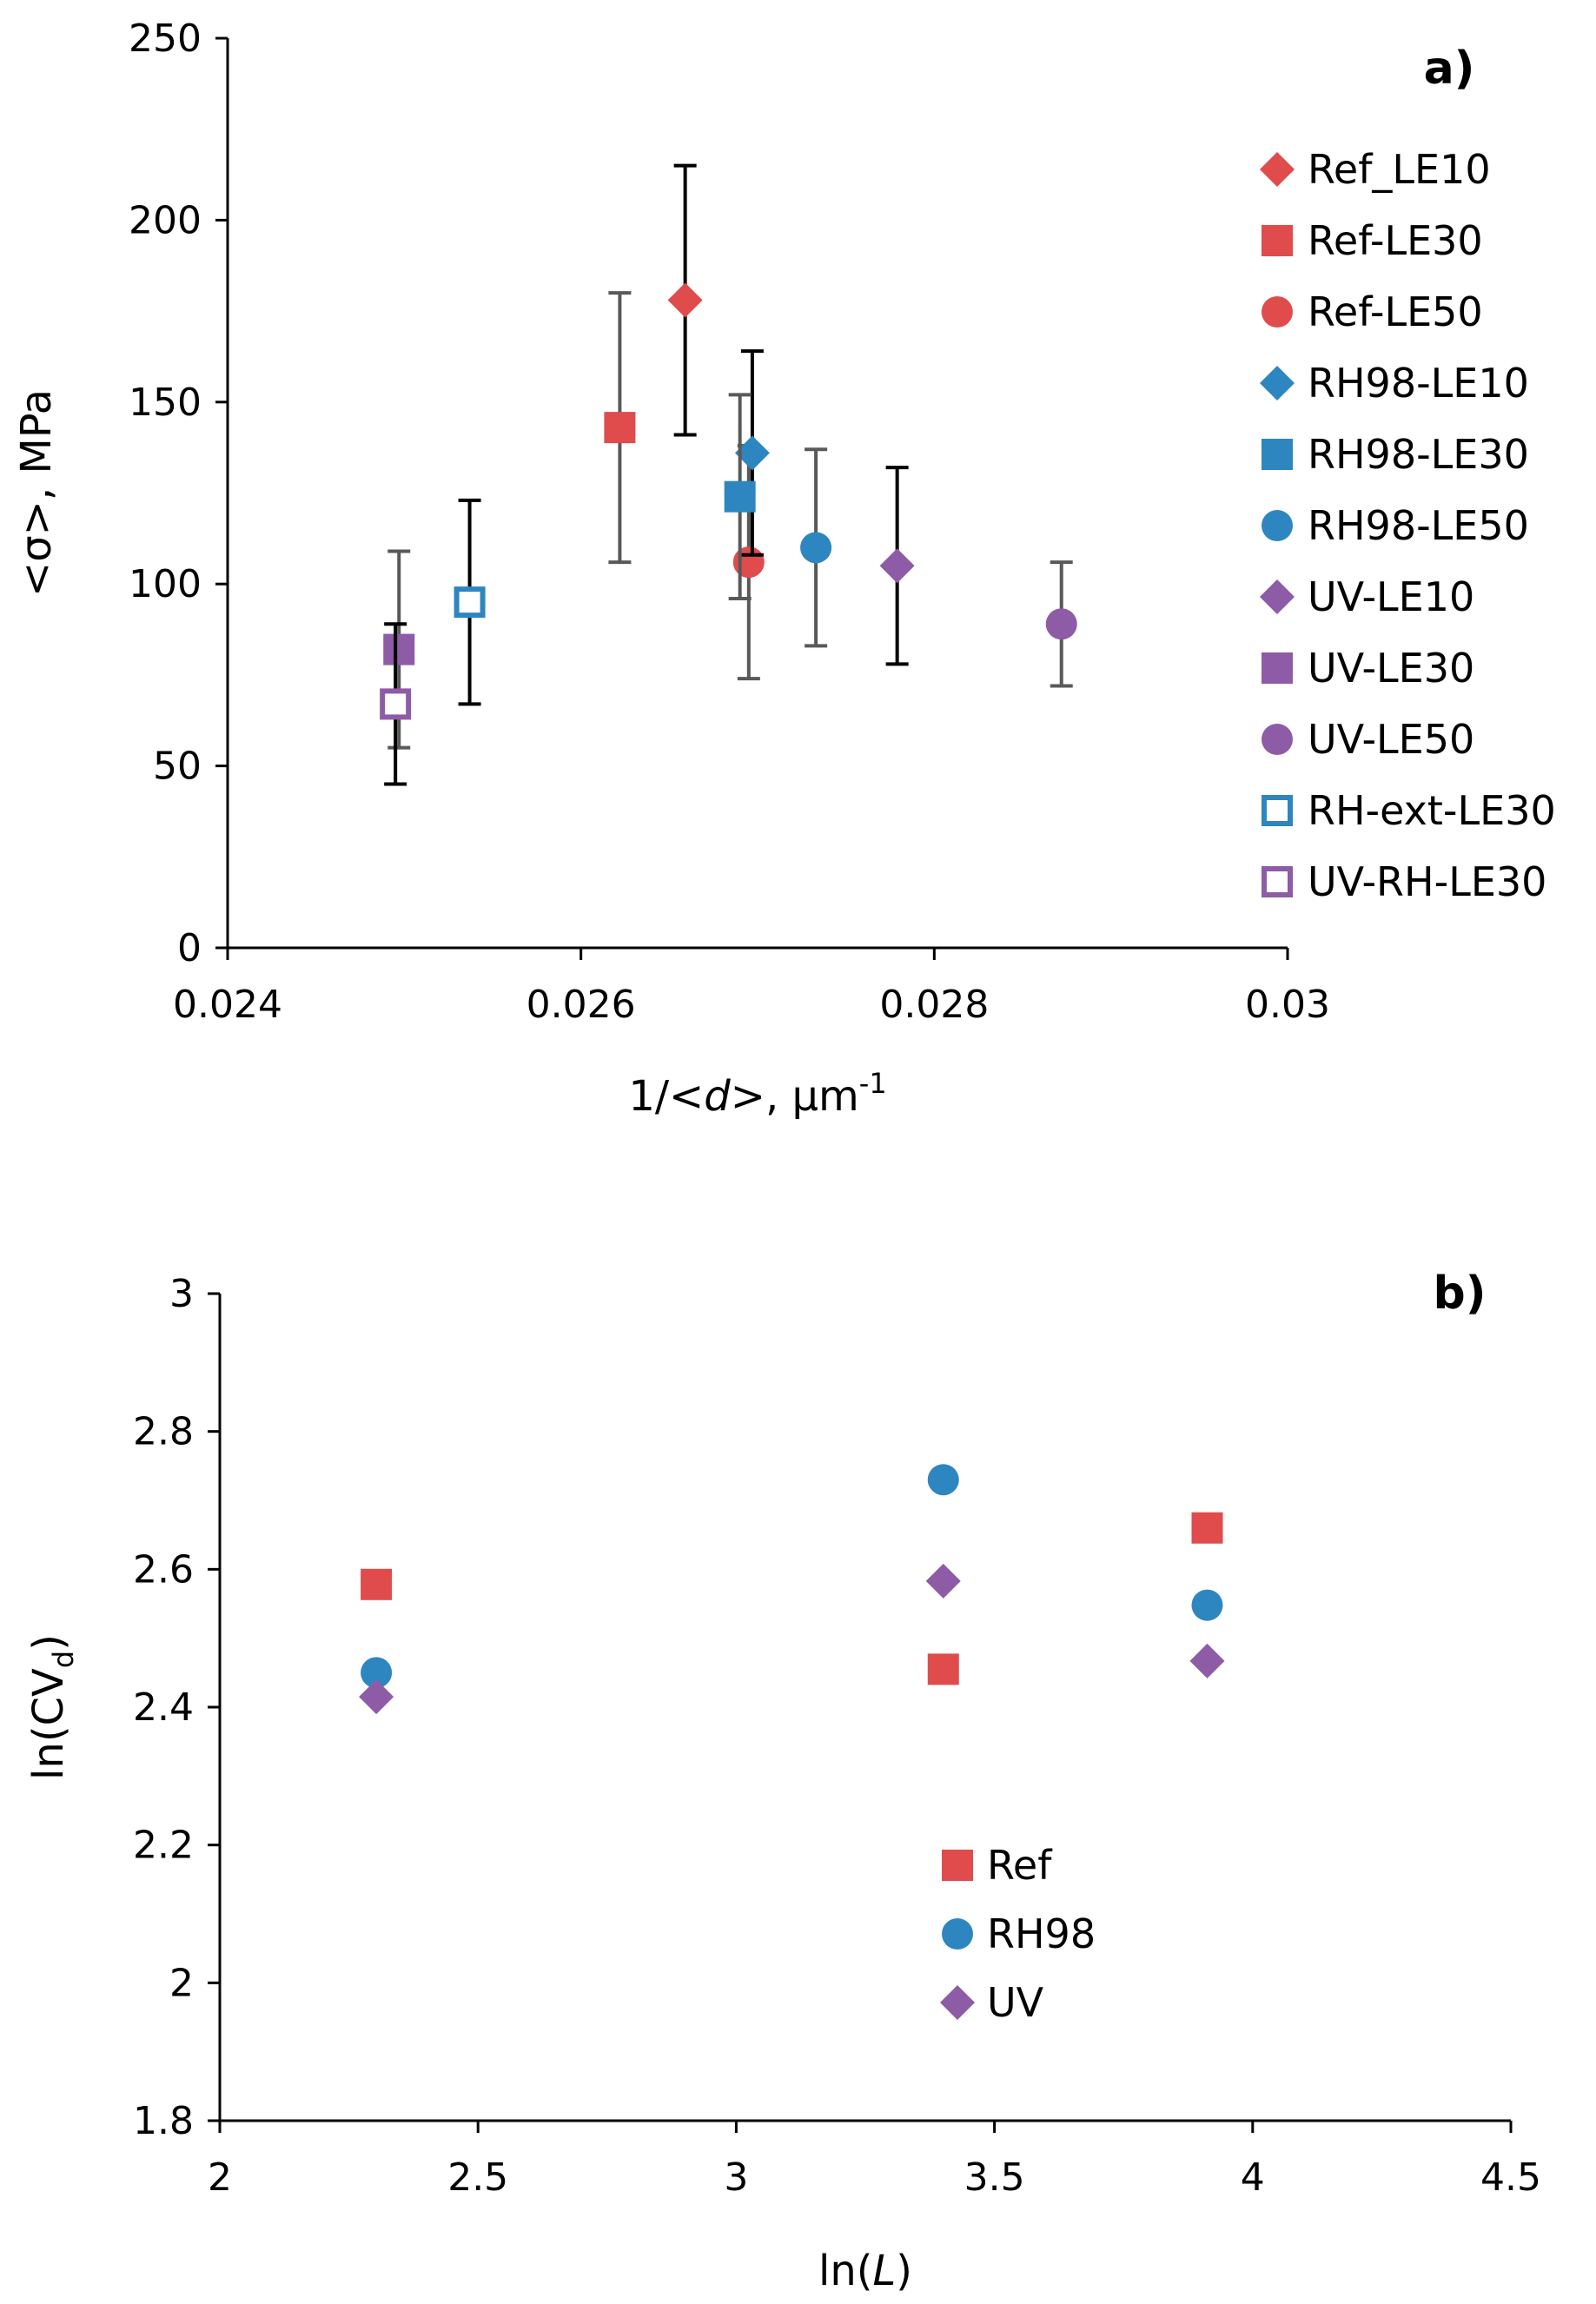 The image size is (1596, 2304). Describe the element at coordinates (897, 566) in the screenshot. I see `data-point-uv-le10` at that location.